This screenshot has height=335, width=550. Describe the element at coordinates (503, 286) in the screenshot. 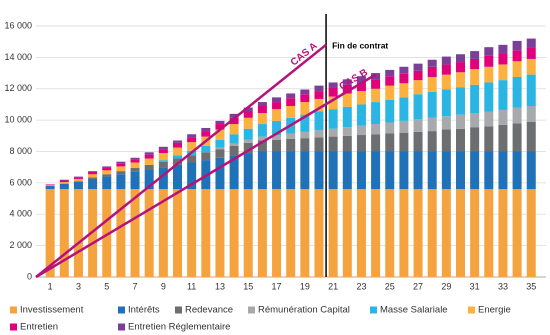

I see `x-tick-label: 33` at that location.